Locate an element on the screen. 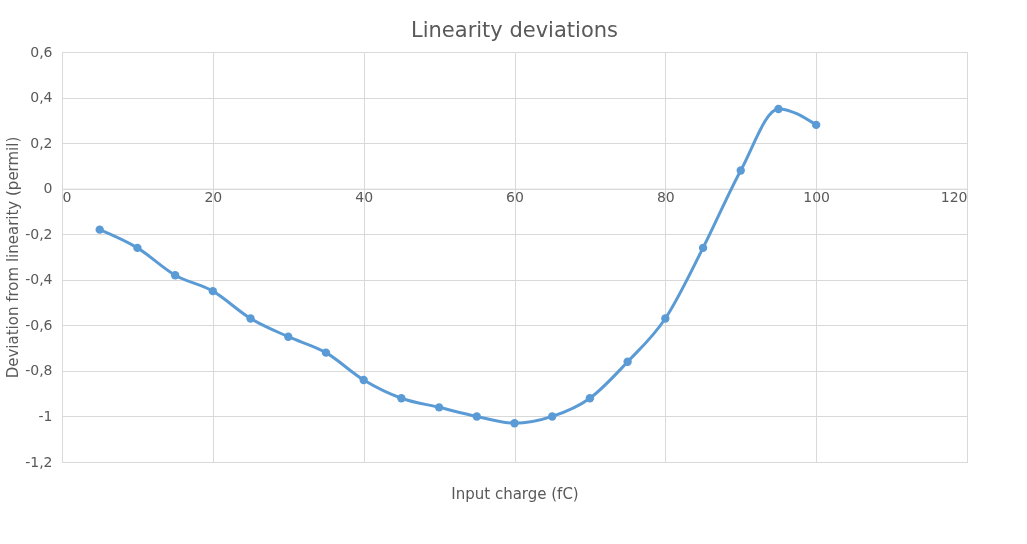 The height and width of the screenshot is (544, 1027). y-tick-label: 0,4 is located at coordinates (41, 97).